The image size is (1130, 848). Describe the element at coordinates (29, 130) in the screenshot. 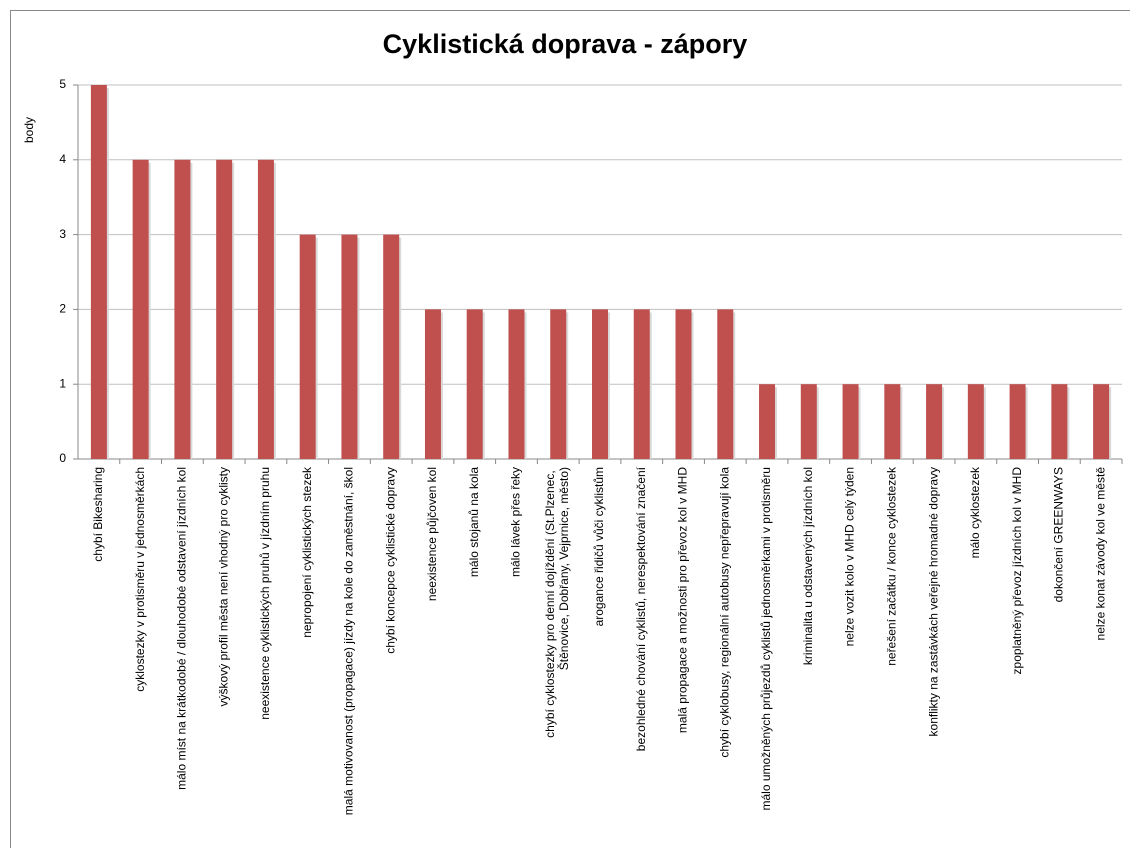

I see `y-axis-label: body` at that location.